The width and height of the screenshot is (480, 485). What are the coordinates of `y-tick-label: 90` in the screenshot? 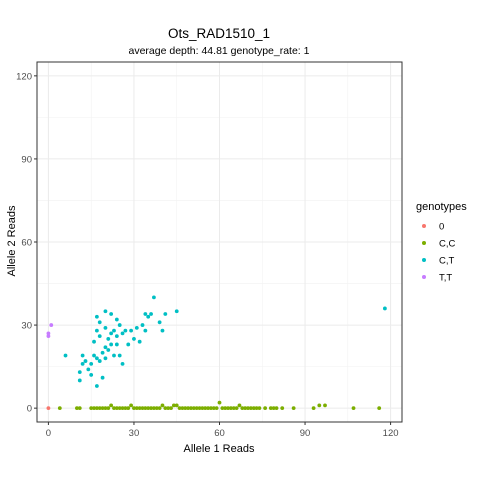 It's located at (26, 159).